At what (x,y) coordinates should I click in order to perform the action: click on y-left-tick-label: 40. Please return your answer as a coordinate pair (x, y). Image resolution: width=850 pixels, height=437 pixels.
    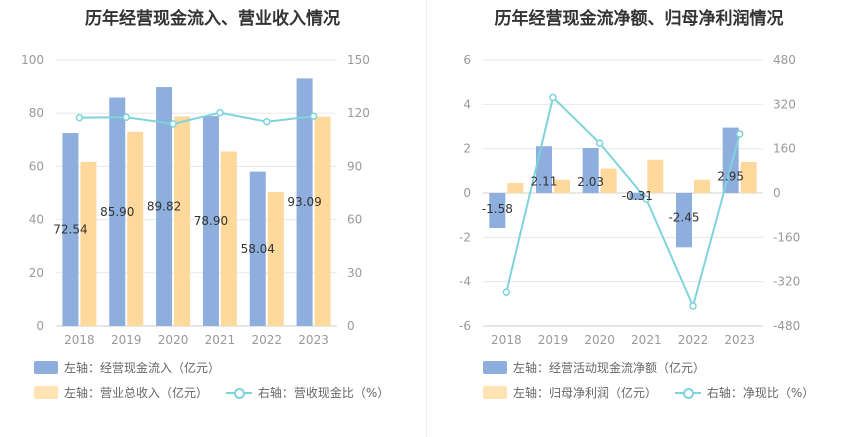
    Looking at the image, I should click on (36, 220).